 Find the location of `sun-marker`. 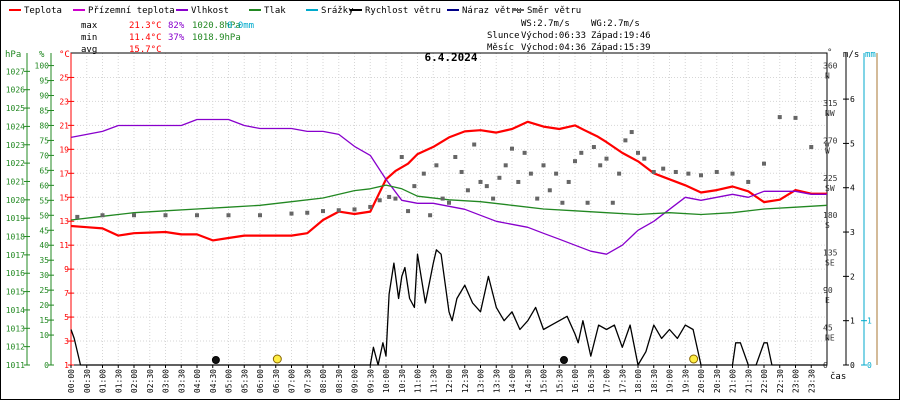

sun-marker is located at coordinates (277, 359).